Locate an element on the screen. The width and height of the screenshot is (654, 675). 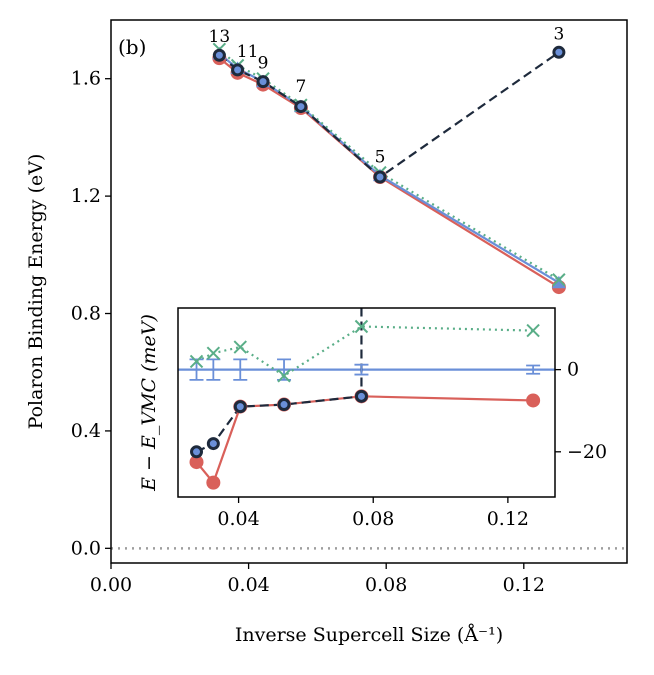
inset-xtick-label-0: 0.04 is located at coordinates (238, 519).